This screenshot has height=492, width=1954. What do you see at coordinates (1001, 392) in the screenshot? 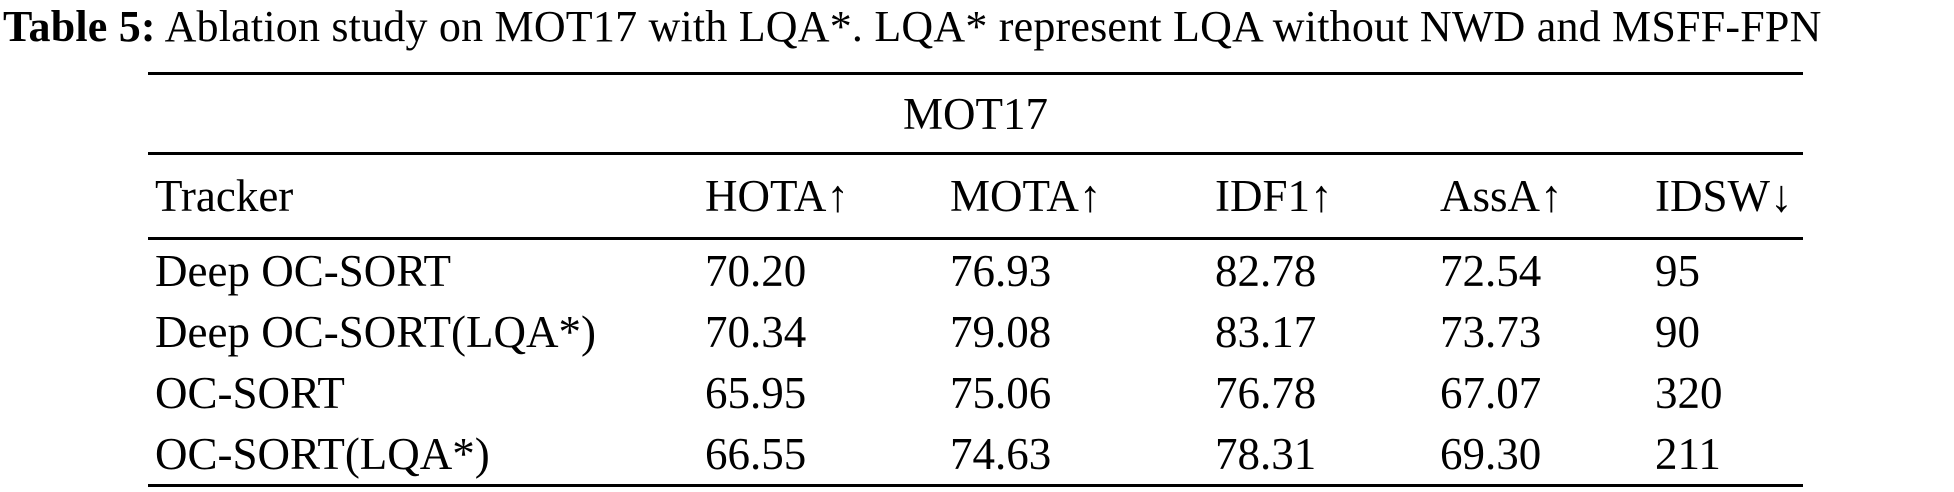
I see `cell-mota: 75.06` at bounding box center [1001, 392].